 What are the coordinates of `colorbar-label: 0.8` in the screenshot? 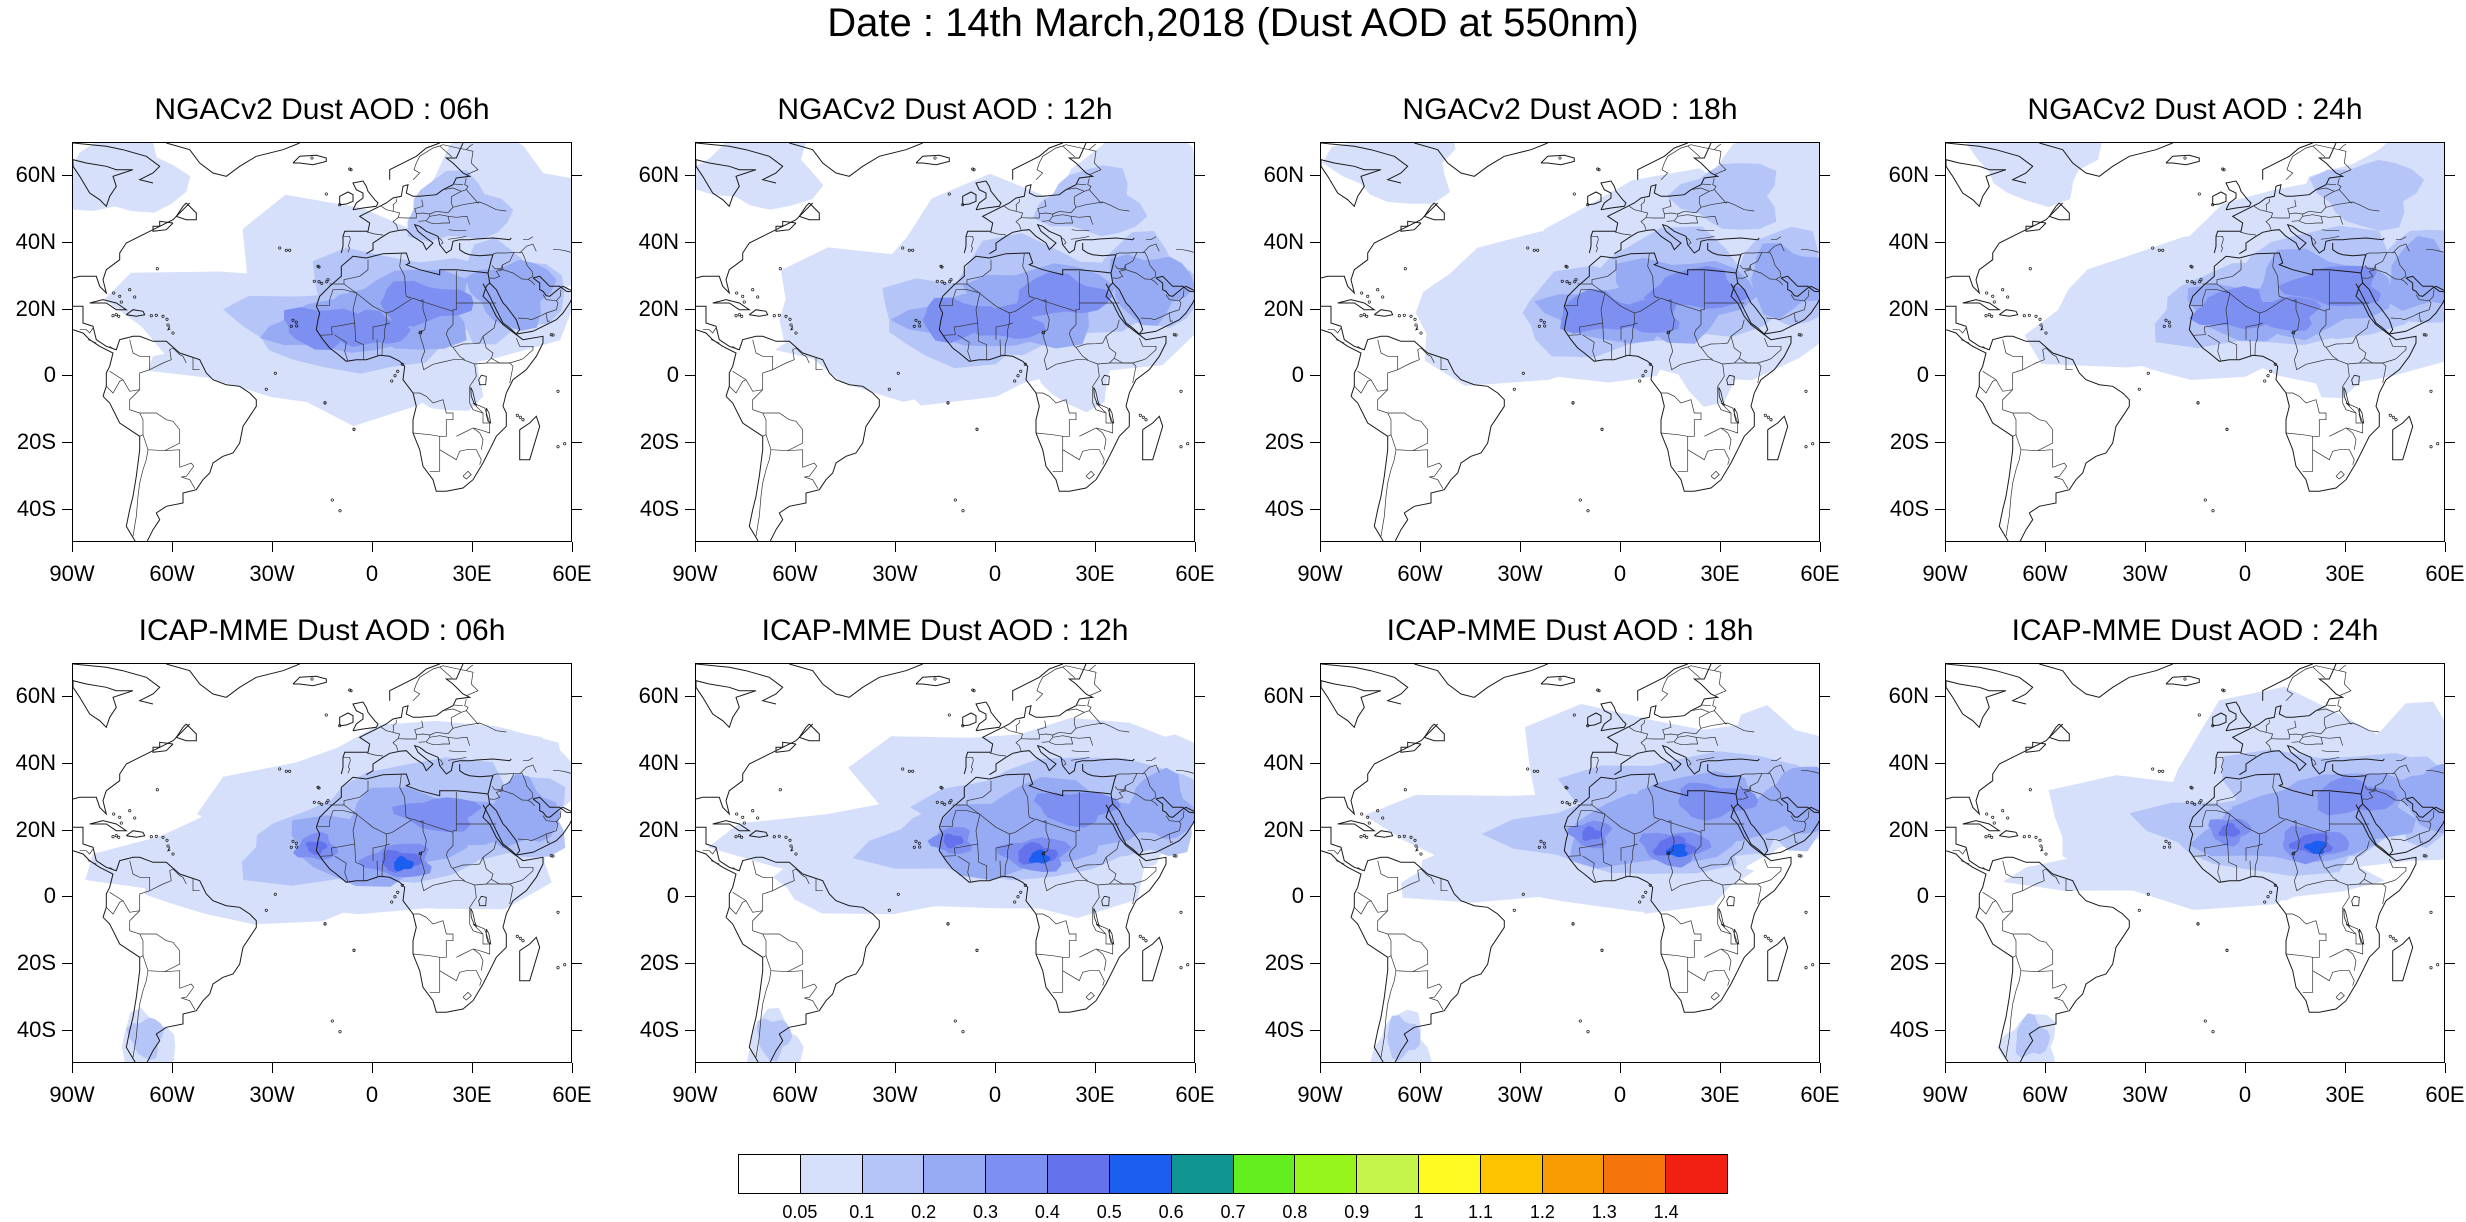 It's located at (1295, 1212).